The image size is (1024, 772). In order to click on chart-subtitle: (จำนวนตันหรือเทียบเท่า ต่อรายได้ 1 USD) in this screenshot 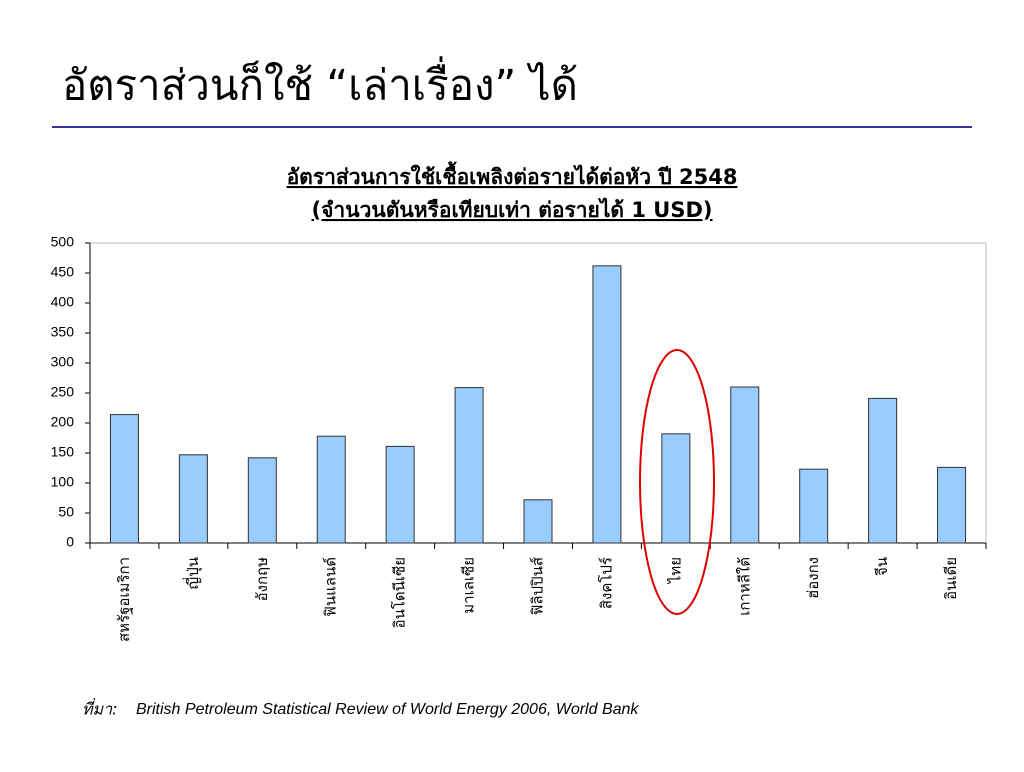, I will do `click(512, 209)`.